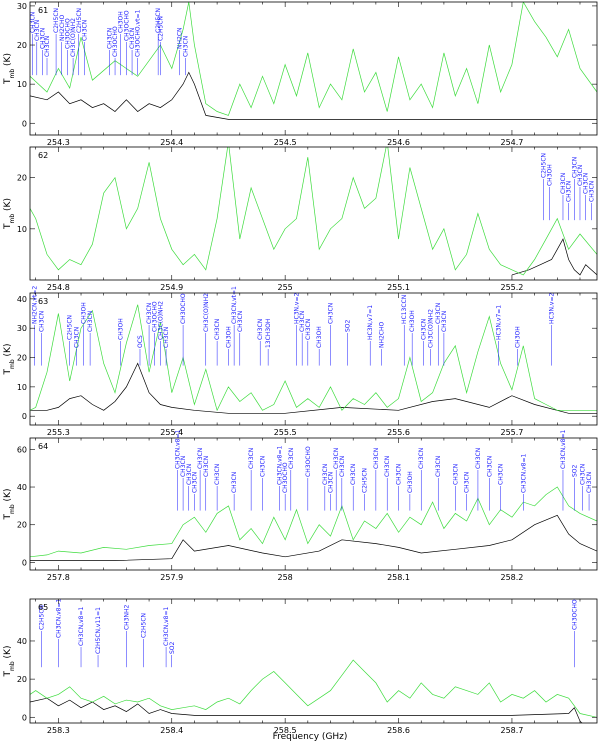 The width and height of the screenshot is (600, 743). I want to click on x-tick-label: 254.9, so click(171, 287).